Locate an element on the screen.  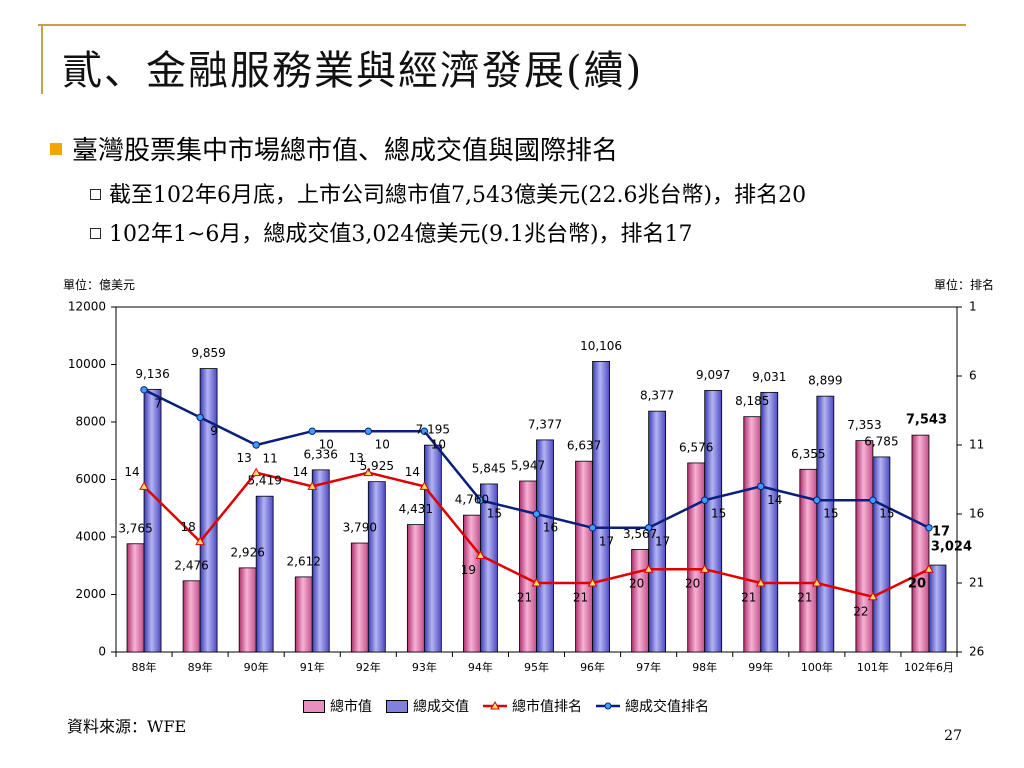
trading-value-data-label: 9,136 is located at coordinates (152, 374).